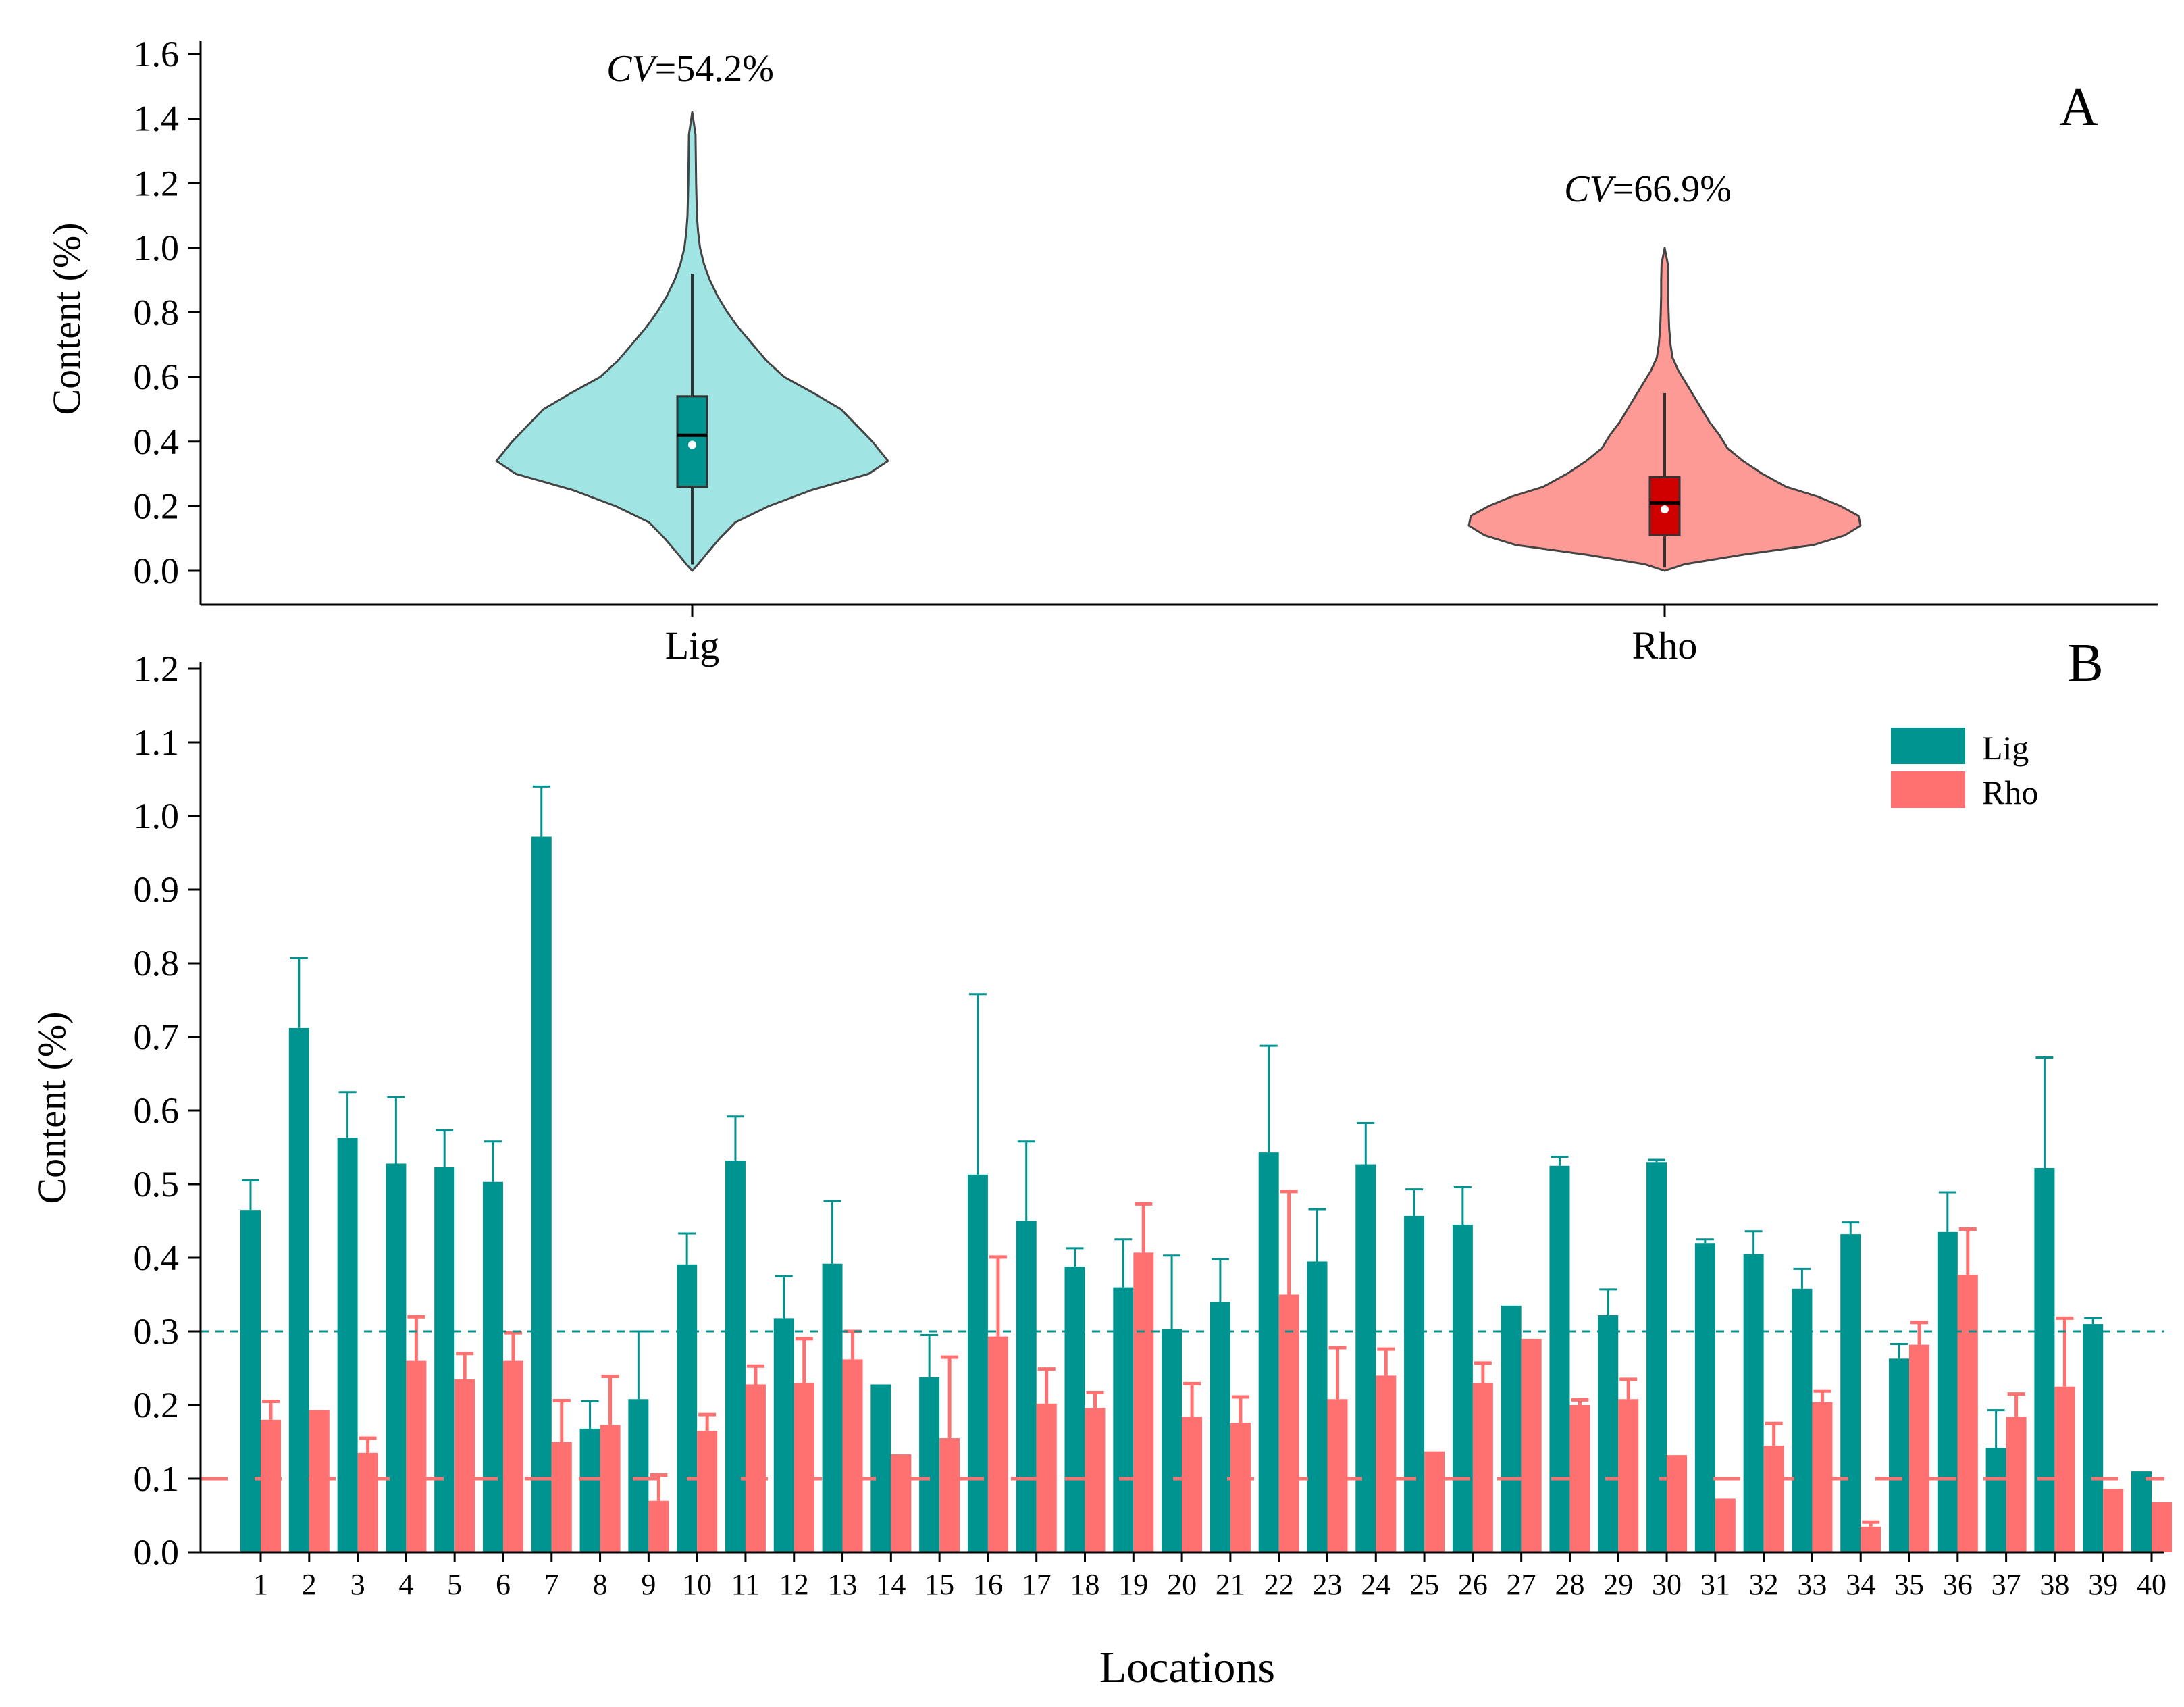 This screenshot has width=2184, height=1707. I want to click on panel-b-x-tick-label: 22, so click(1279, 1585).